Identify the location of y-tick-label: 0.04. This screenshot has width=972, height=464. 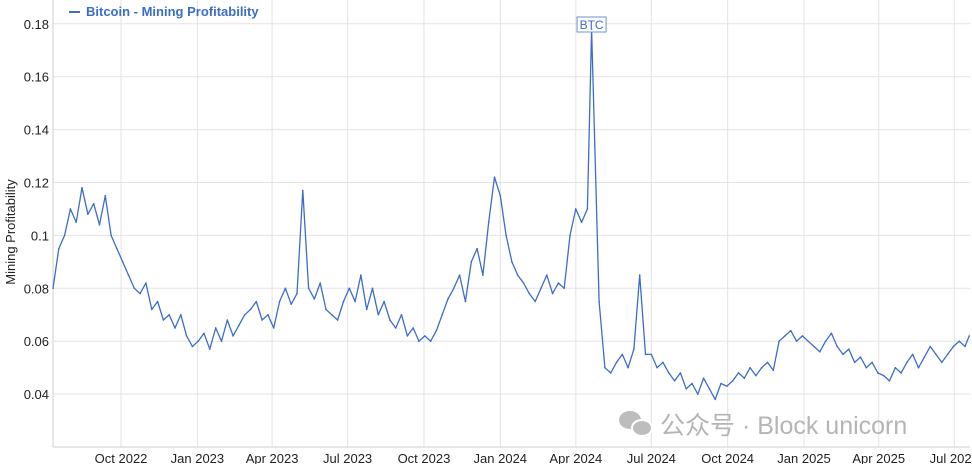
(36, 394).